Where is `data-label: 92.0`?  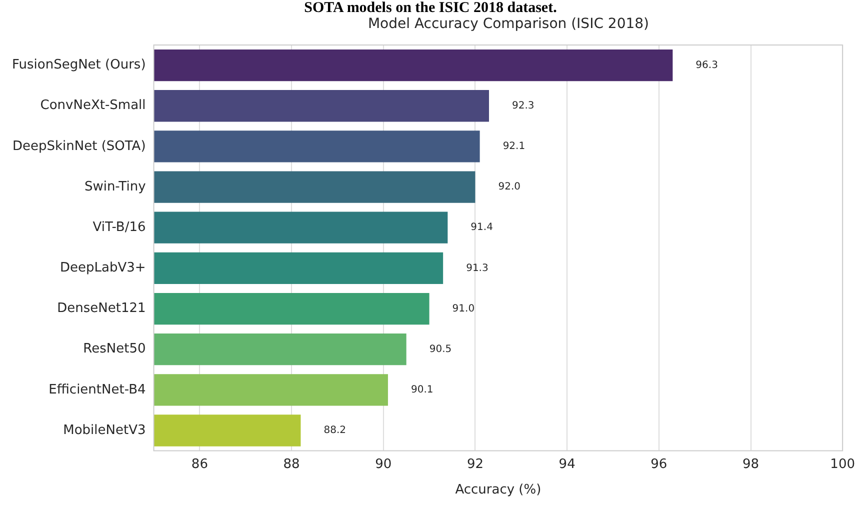
data-label: 92.0 is located at coordinates (509, 187).